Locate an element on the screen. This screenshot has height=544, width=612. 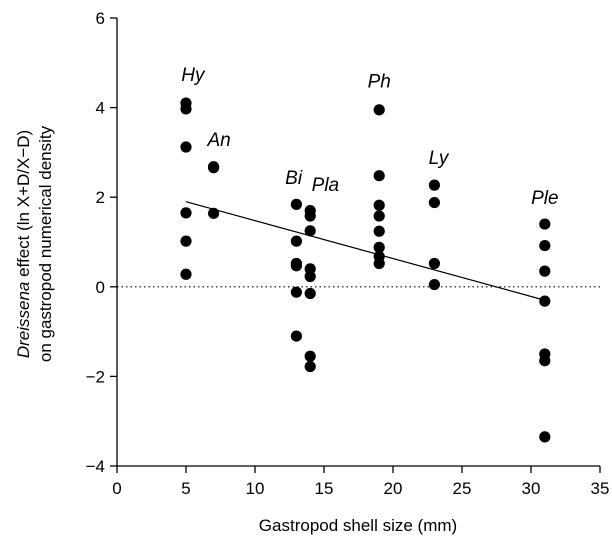
x-tick-label: 35 is located at coordinates (600, 488).